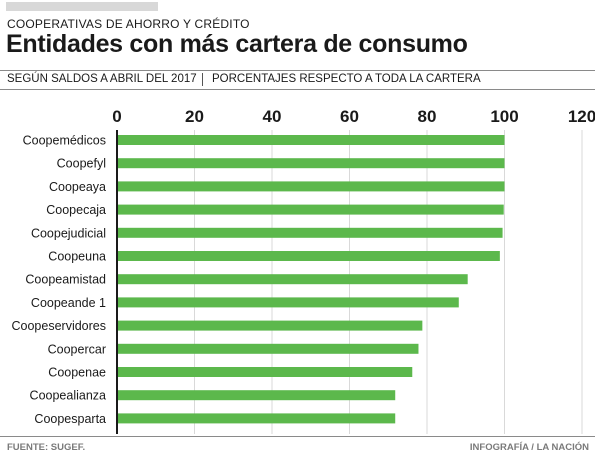  What do you see at coordinates (46, 447) in the screenshot?
I see `source-note: FUENTE: SUGEF.` at bounding box center [46, 447].